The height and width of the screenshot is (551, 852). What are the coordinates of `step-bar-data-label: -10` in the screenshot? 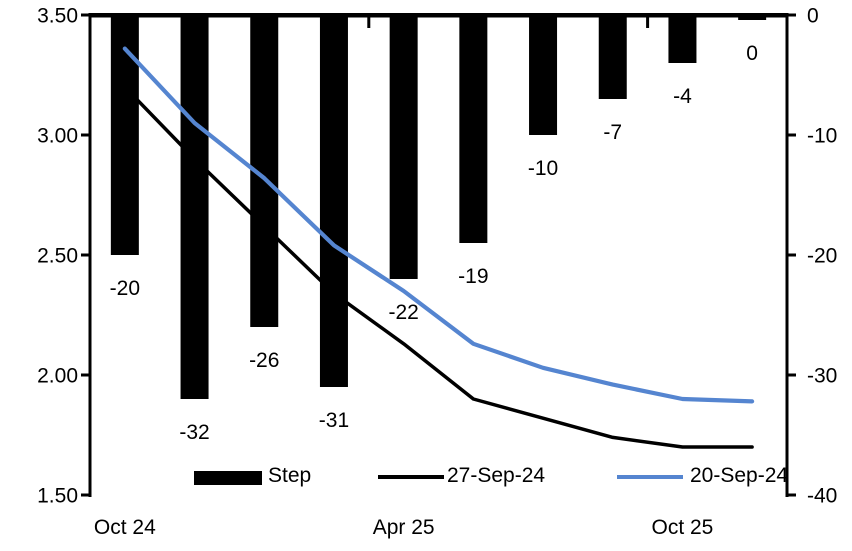 It's located at (543, 168).